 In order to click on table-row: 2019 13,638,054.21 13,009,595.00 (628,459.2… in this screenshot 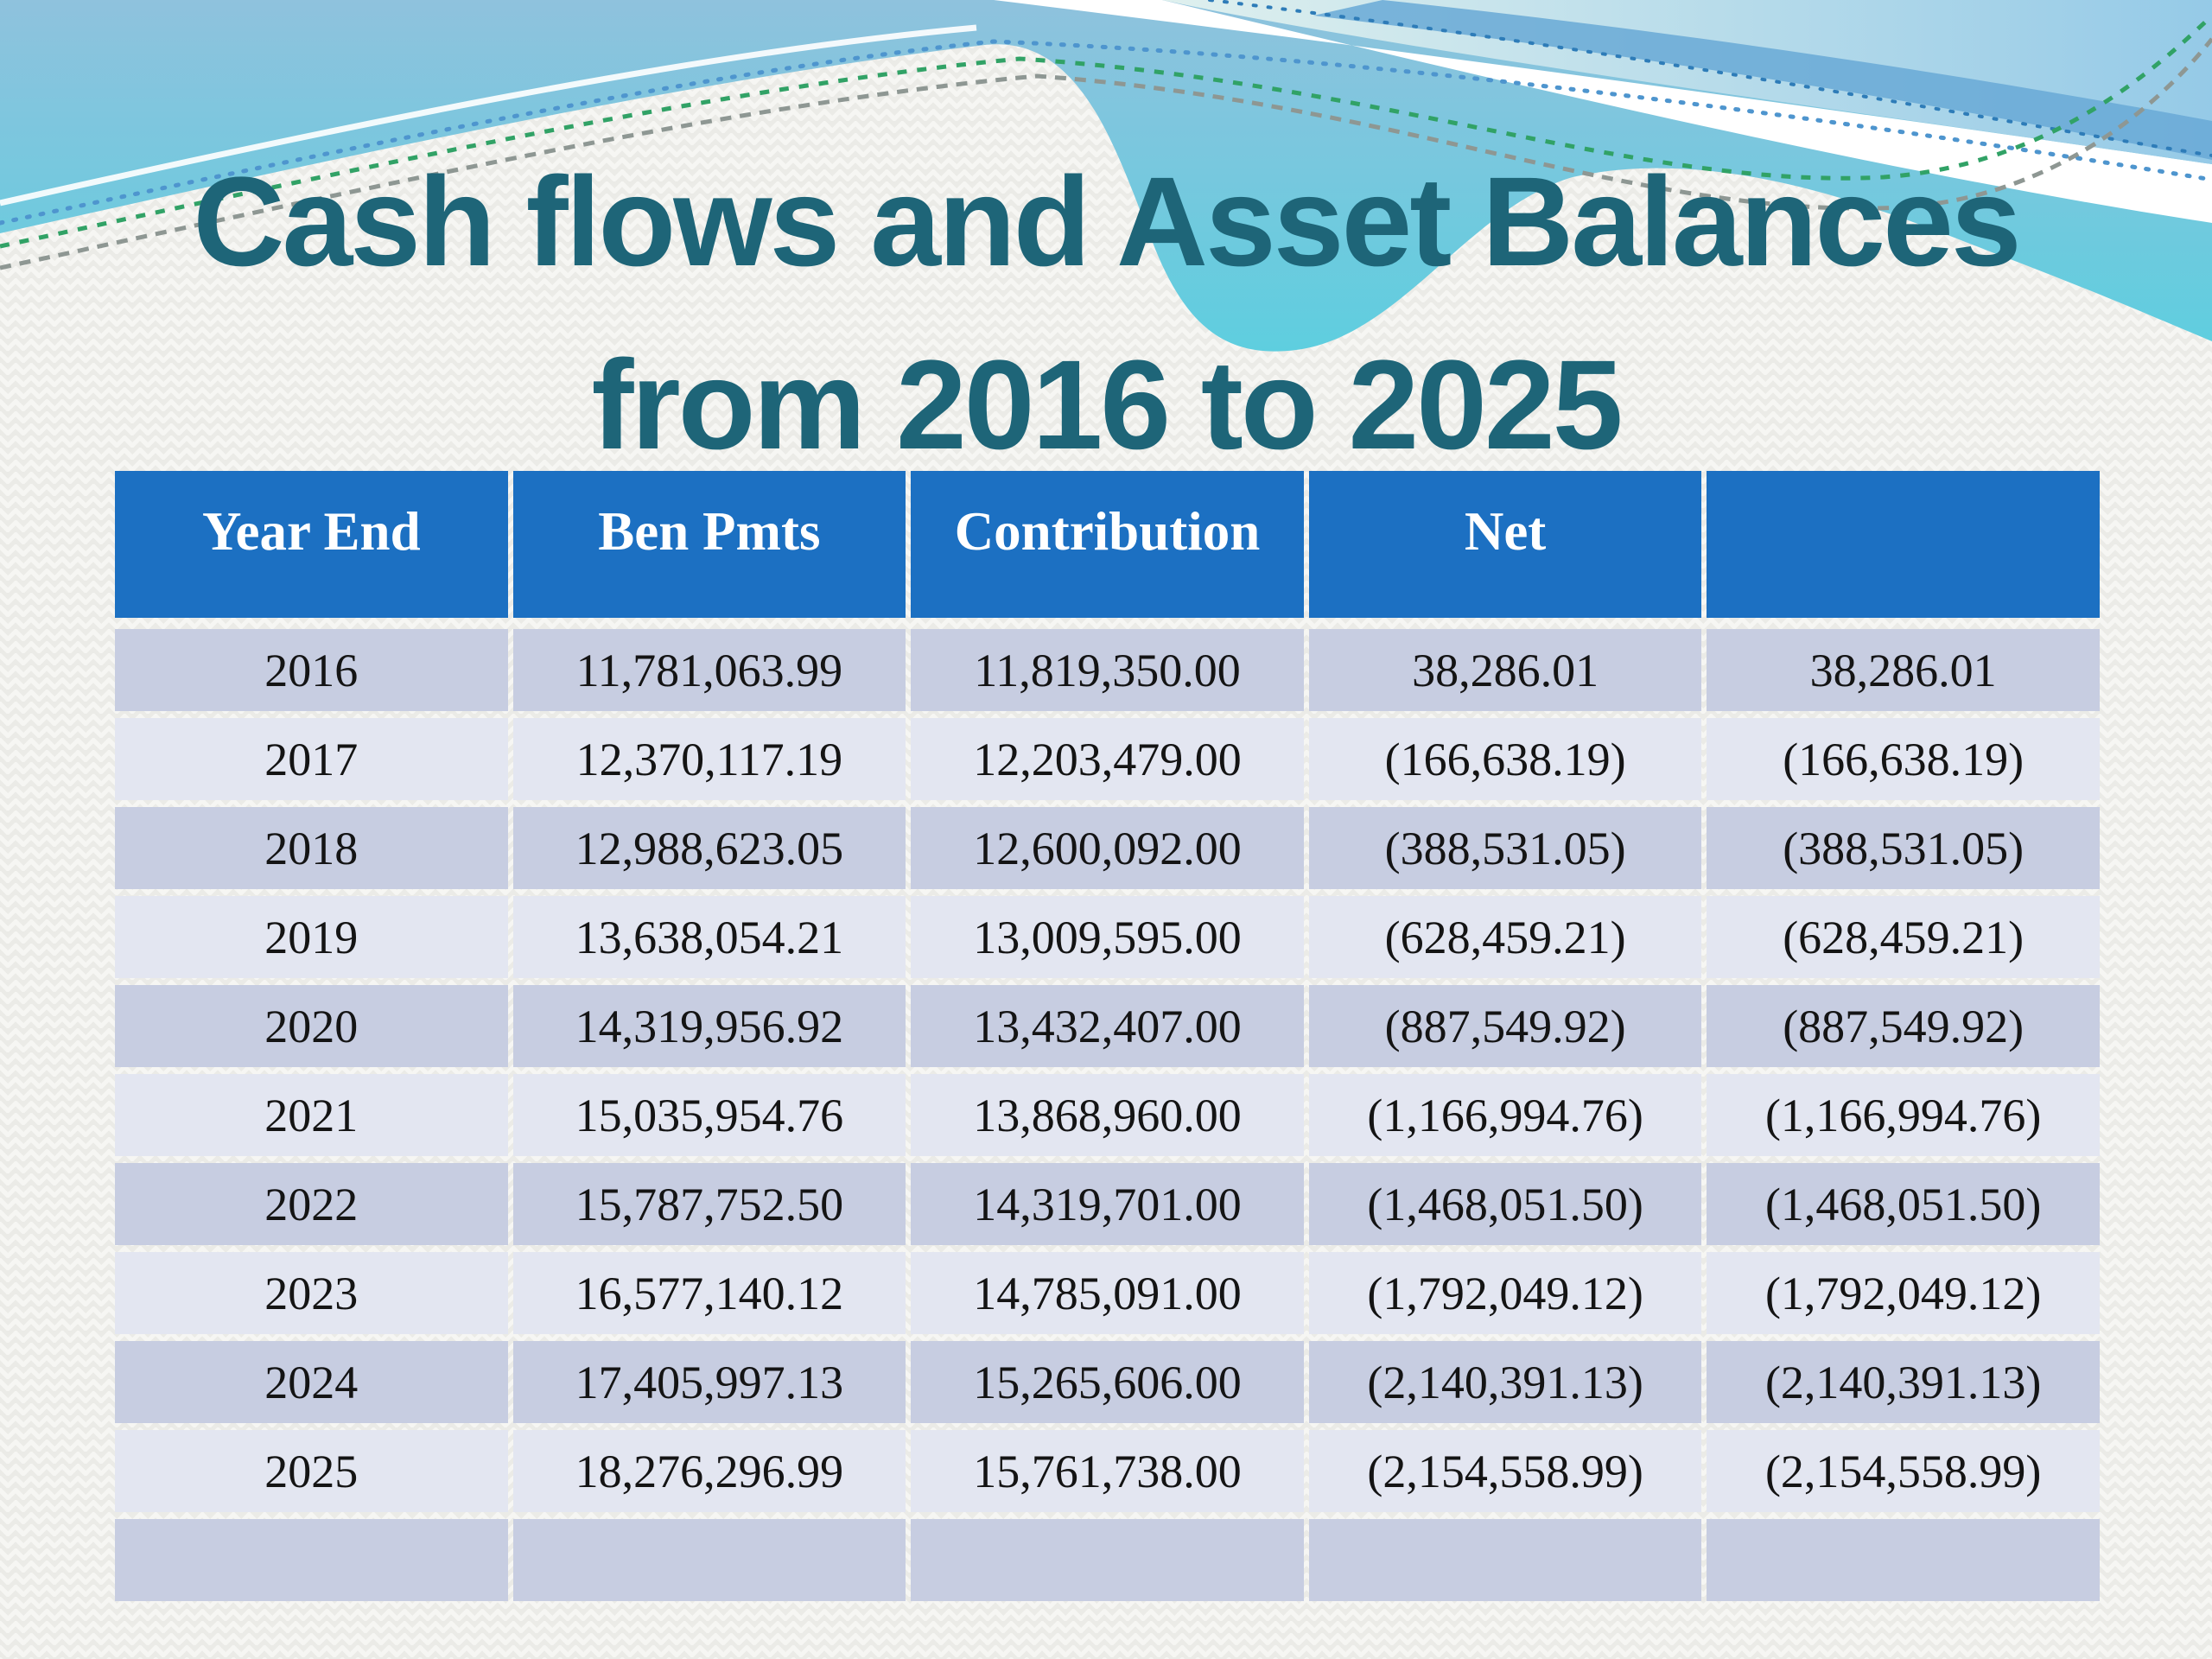, I will do `click(1107, 937)`.